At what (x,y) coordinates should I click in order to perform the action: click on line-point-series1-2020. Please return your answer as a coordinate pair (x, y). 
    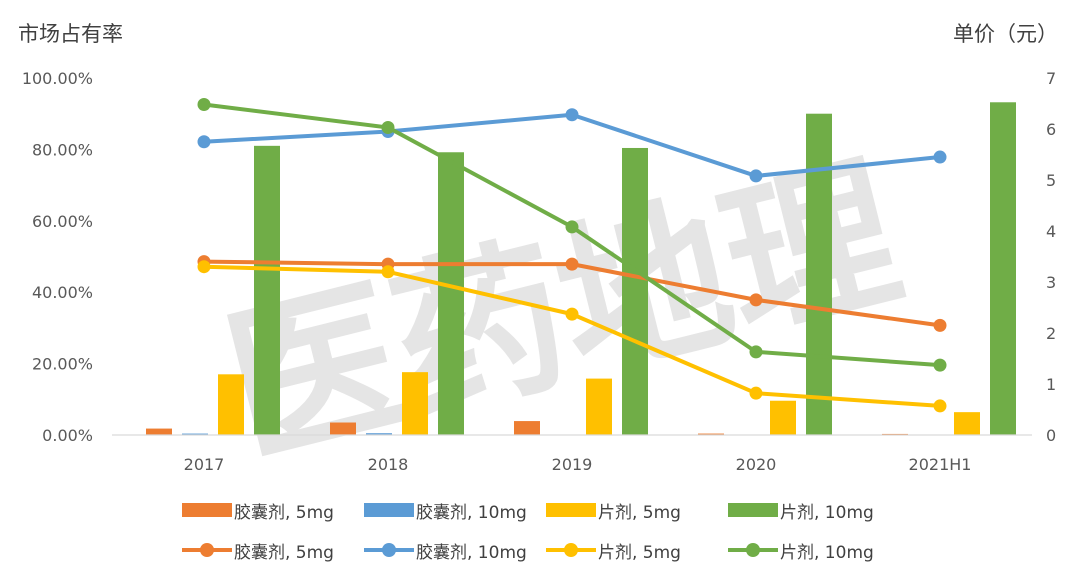
    Looking at the image, I should click on (756, 300).